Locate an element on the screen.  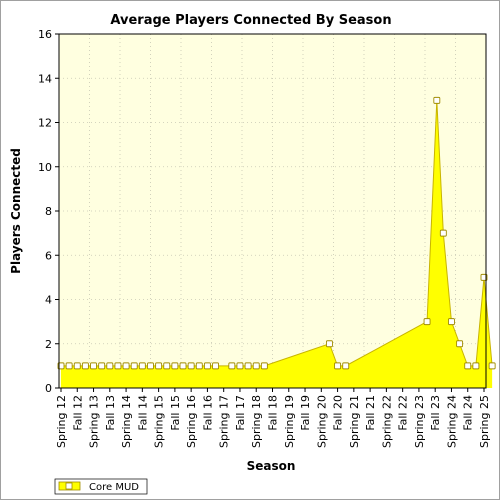
y-tick-label: 6 is located at coordinates (48, 255).